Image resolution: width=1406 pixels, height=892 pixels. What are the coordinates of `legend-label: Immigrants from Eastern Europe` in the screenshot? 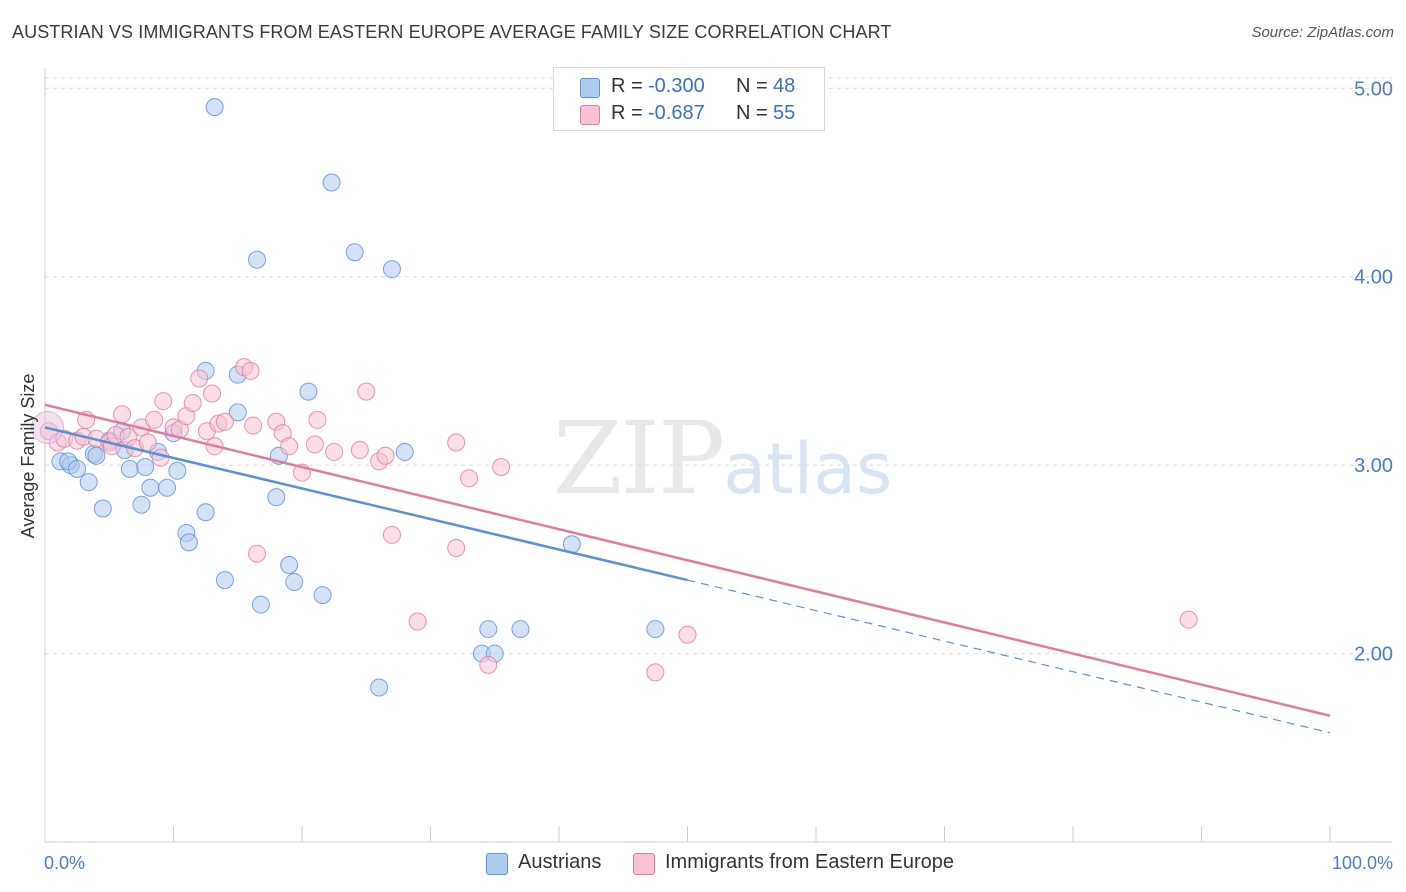 It's located at (809, 862).